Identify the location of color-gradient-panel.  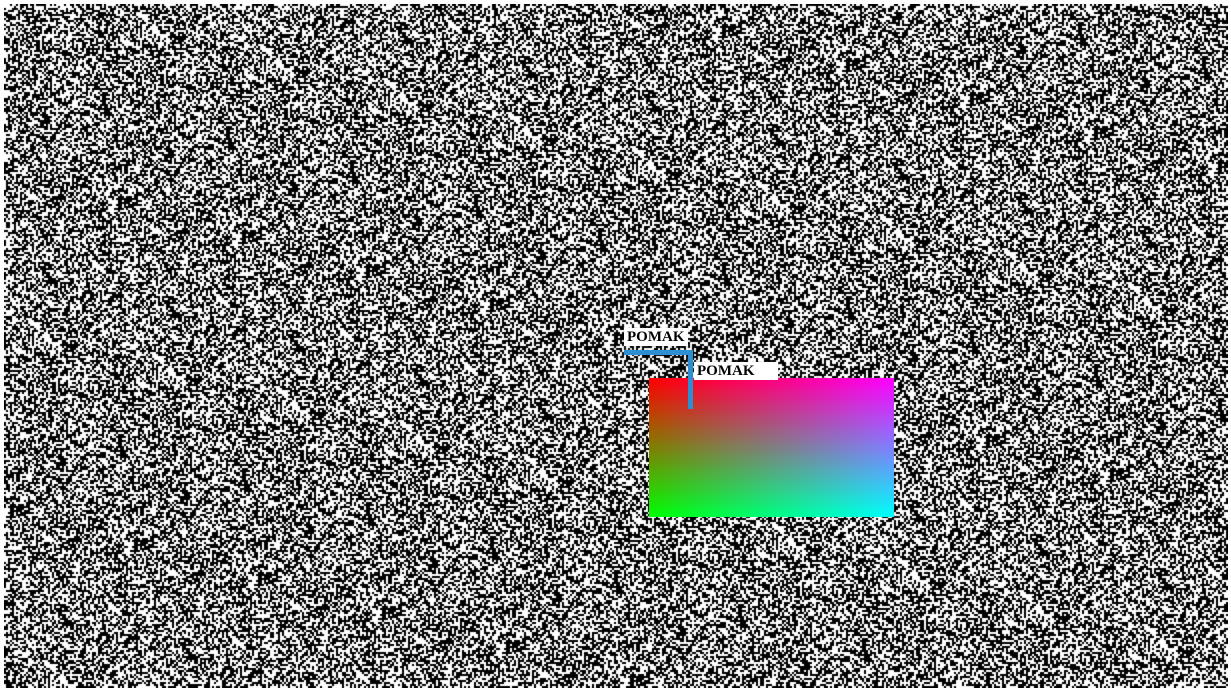
(771, 447).